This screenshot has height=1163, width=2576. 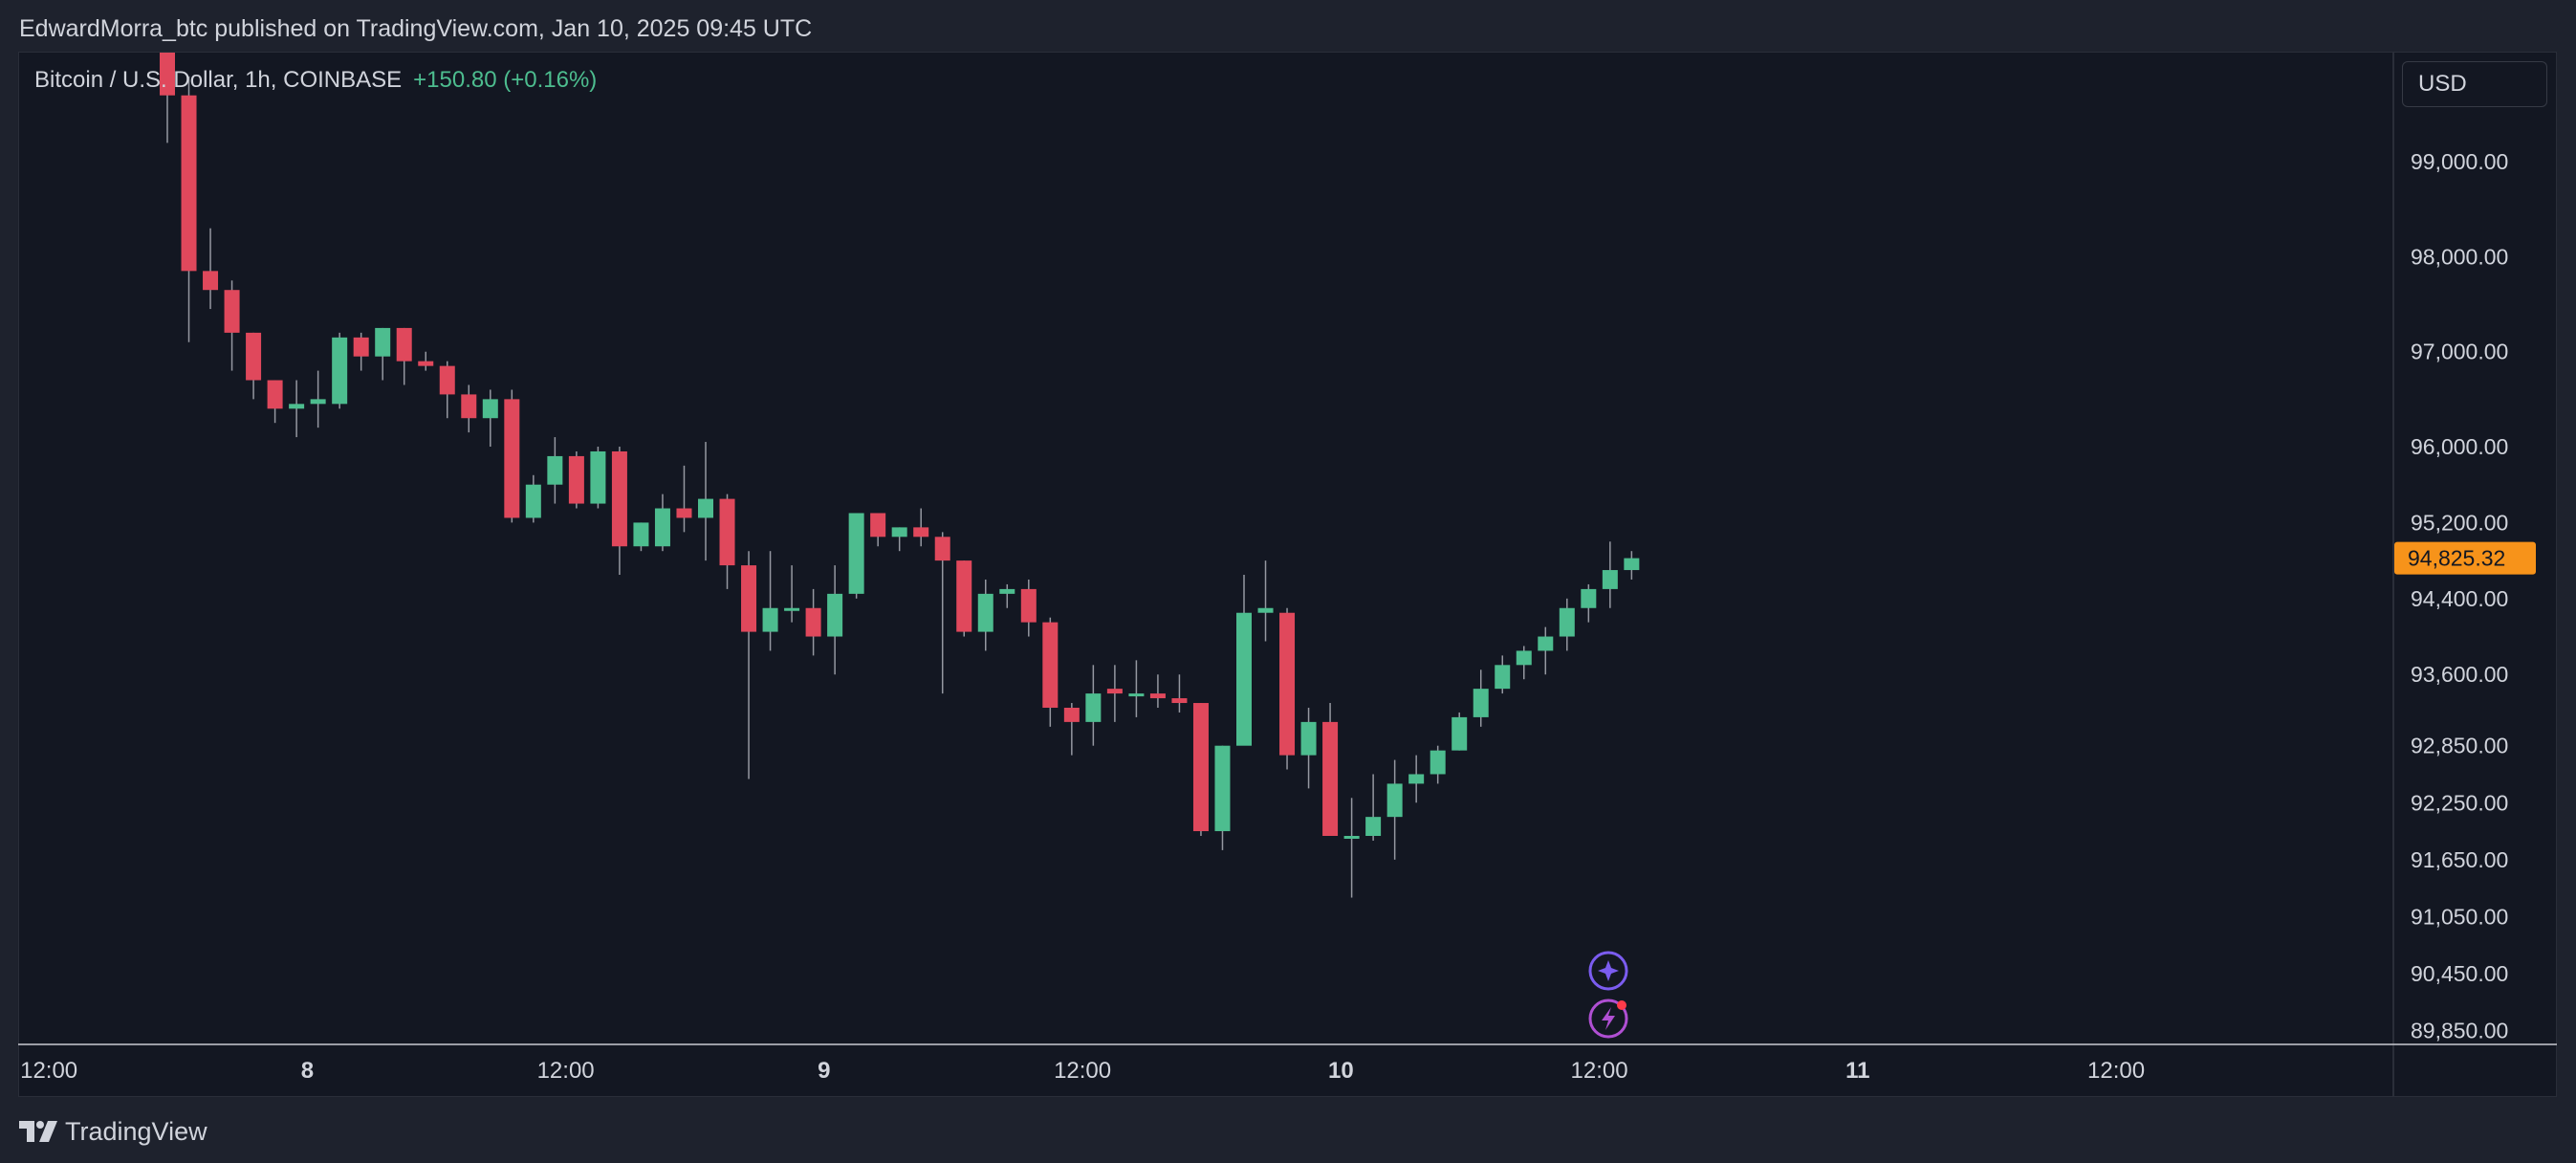 I want to click on price-tick-label: 94,400.00, so click(x=2459, y=598).